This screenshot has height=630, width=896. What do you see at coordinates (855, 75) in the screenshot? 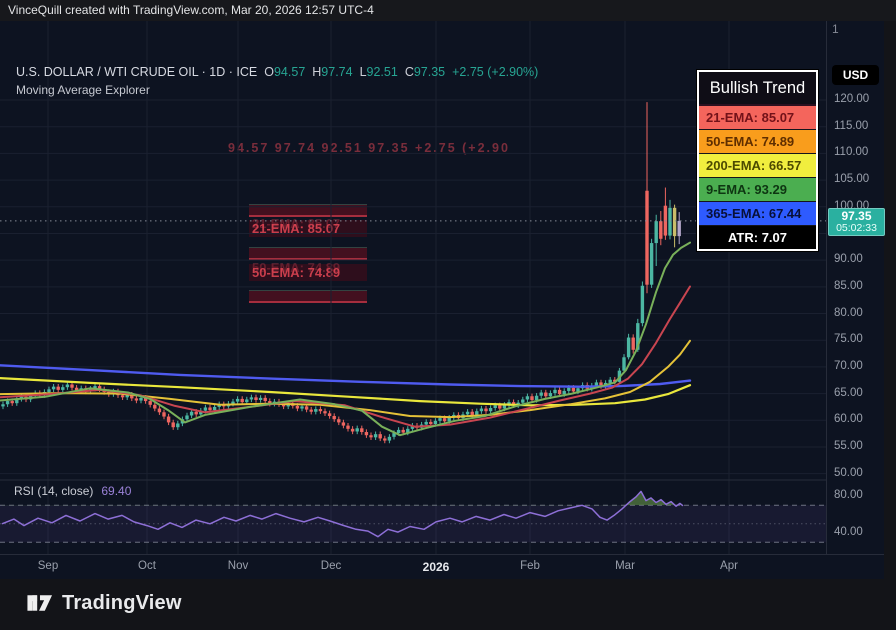
I see `currency-button: USD` at bounding box center [855, 75].